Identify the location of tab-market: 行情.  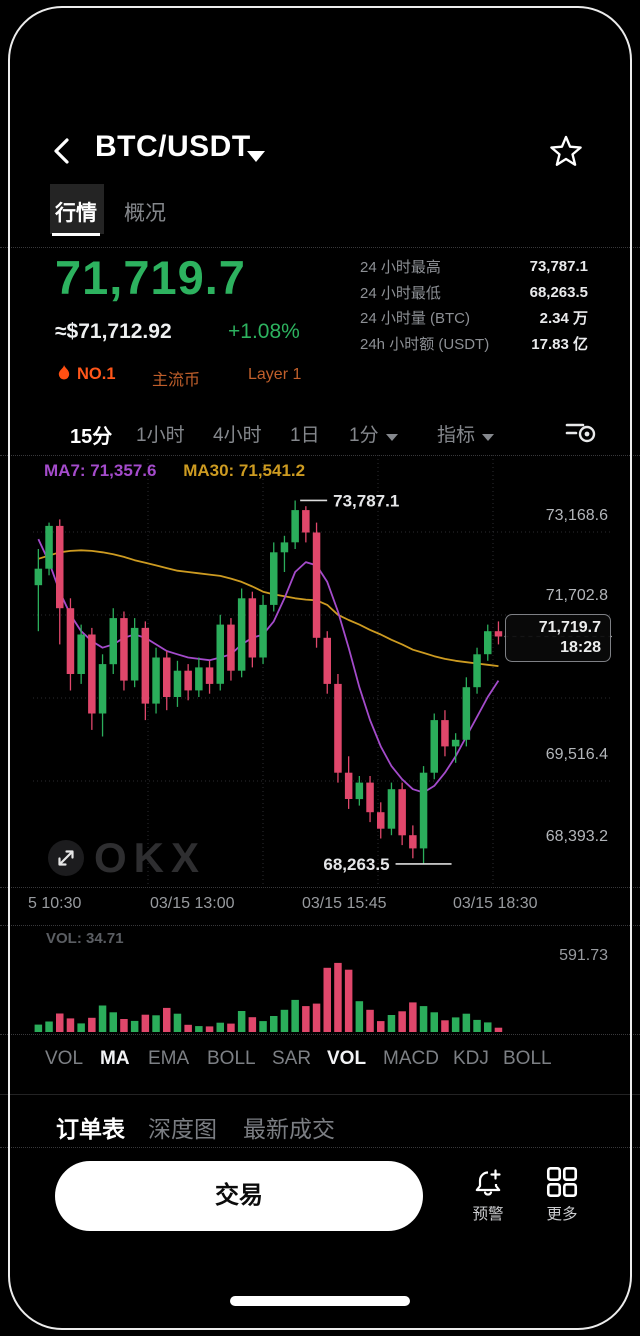
(76, 213).